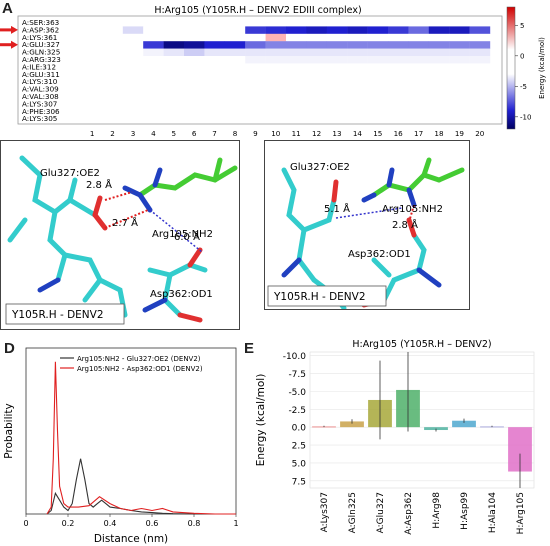 The image size is (550, 546). I want to click on heatmap-row-label: A:GLU:327, so click(41, 44).